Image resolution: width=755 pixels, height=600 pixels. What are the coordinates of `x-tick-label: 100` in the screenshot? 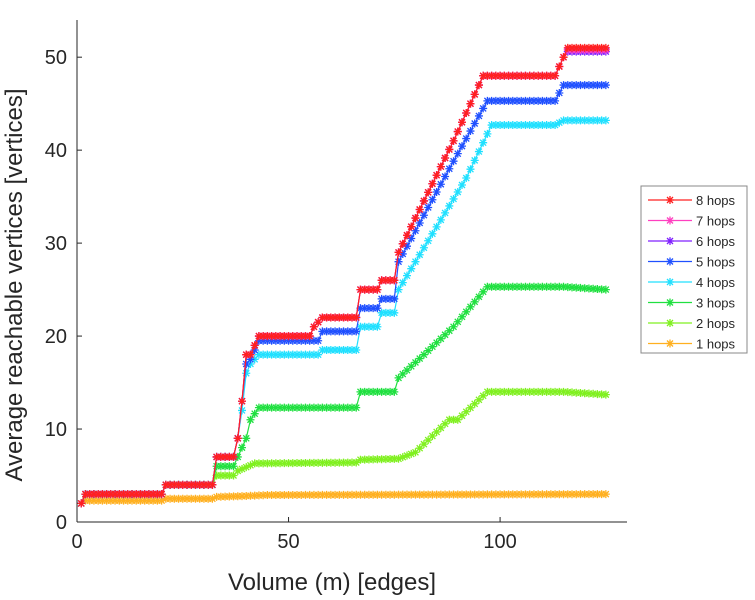 It's located at (499, 542).